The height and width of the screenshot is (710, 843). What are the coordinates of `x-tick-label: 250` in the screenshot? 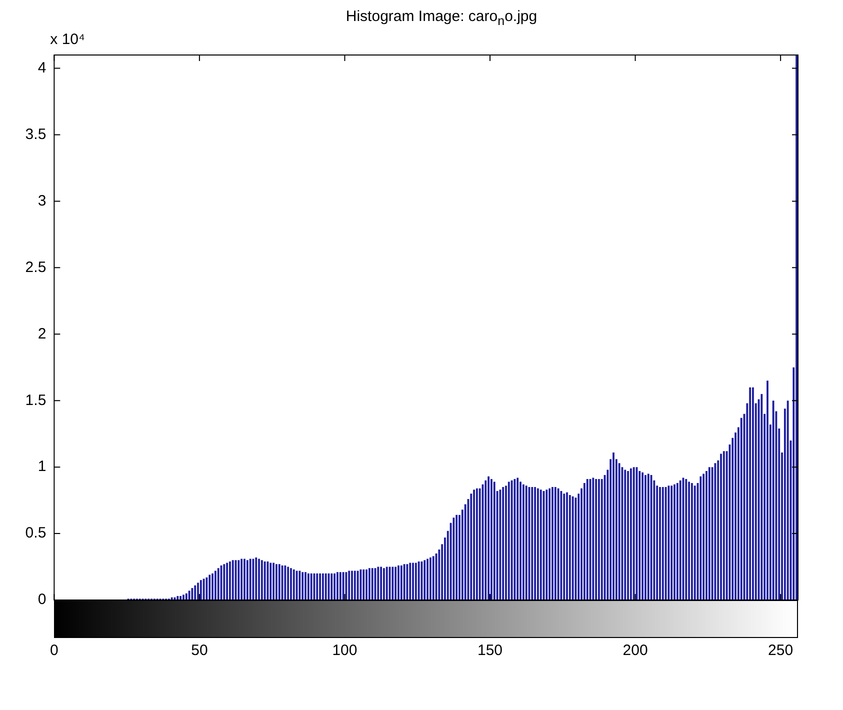 It's located at (781, 651).